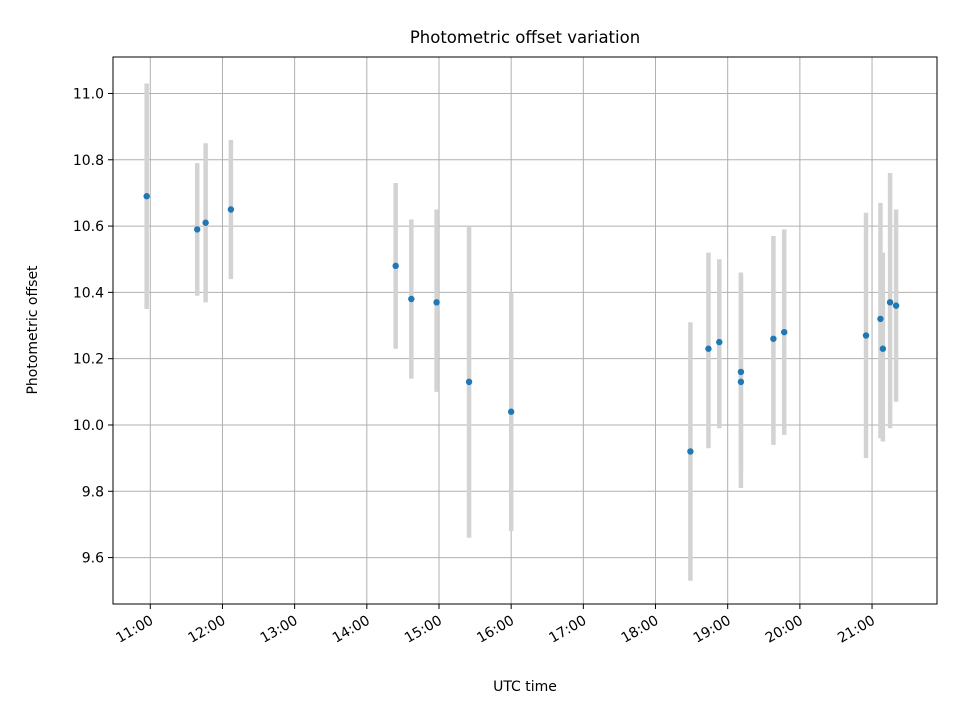  Describe the element at coordinates (88, 293) in the screenshot. I see `y-tick-label: 10.4` at that location.